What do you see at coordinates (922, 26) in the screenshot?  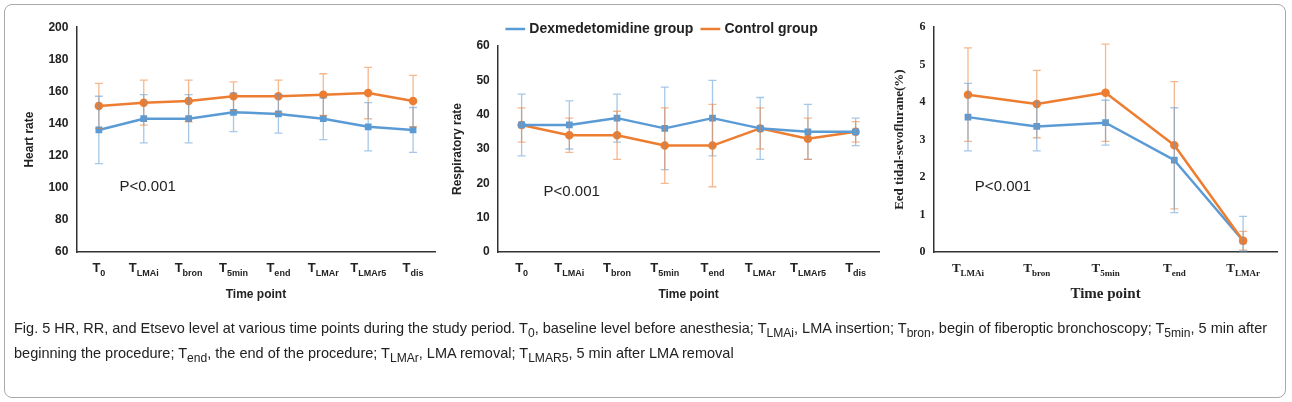 I see `y-tick-label: 6` at bounding box center [922, 26].